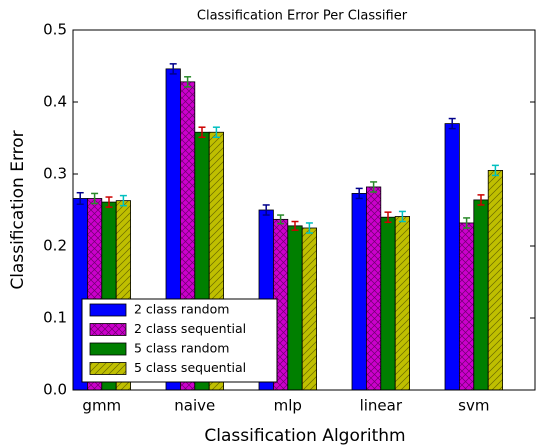 The width and height of the screenshot is (536, 448). I want to click on x-axis-label: Classification Algorithm, so click(304, 436).